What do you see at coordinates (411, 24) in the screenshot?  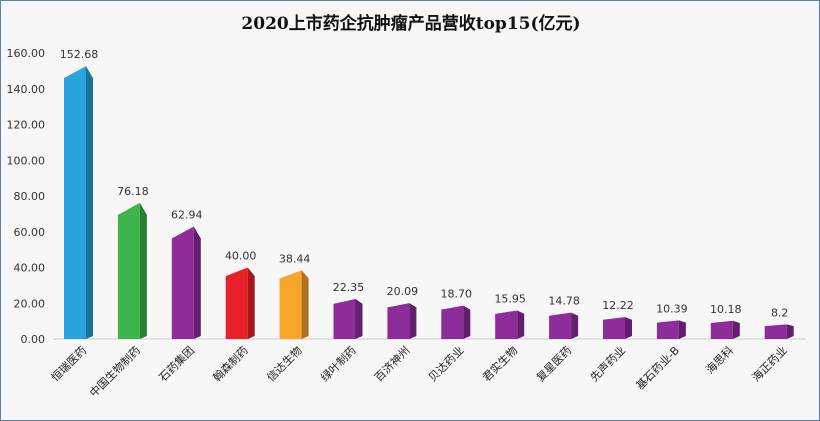 I see `chart-title: 2020上市药企抗肿瘤产品营收top15(亿元)` at bounding box center [411, 24].